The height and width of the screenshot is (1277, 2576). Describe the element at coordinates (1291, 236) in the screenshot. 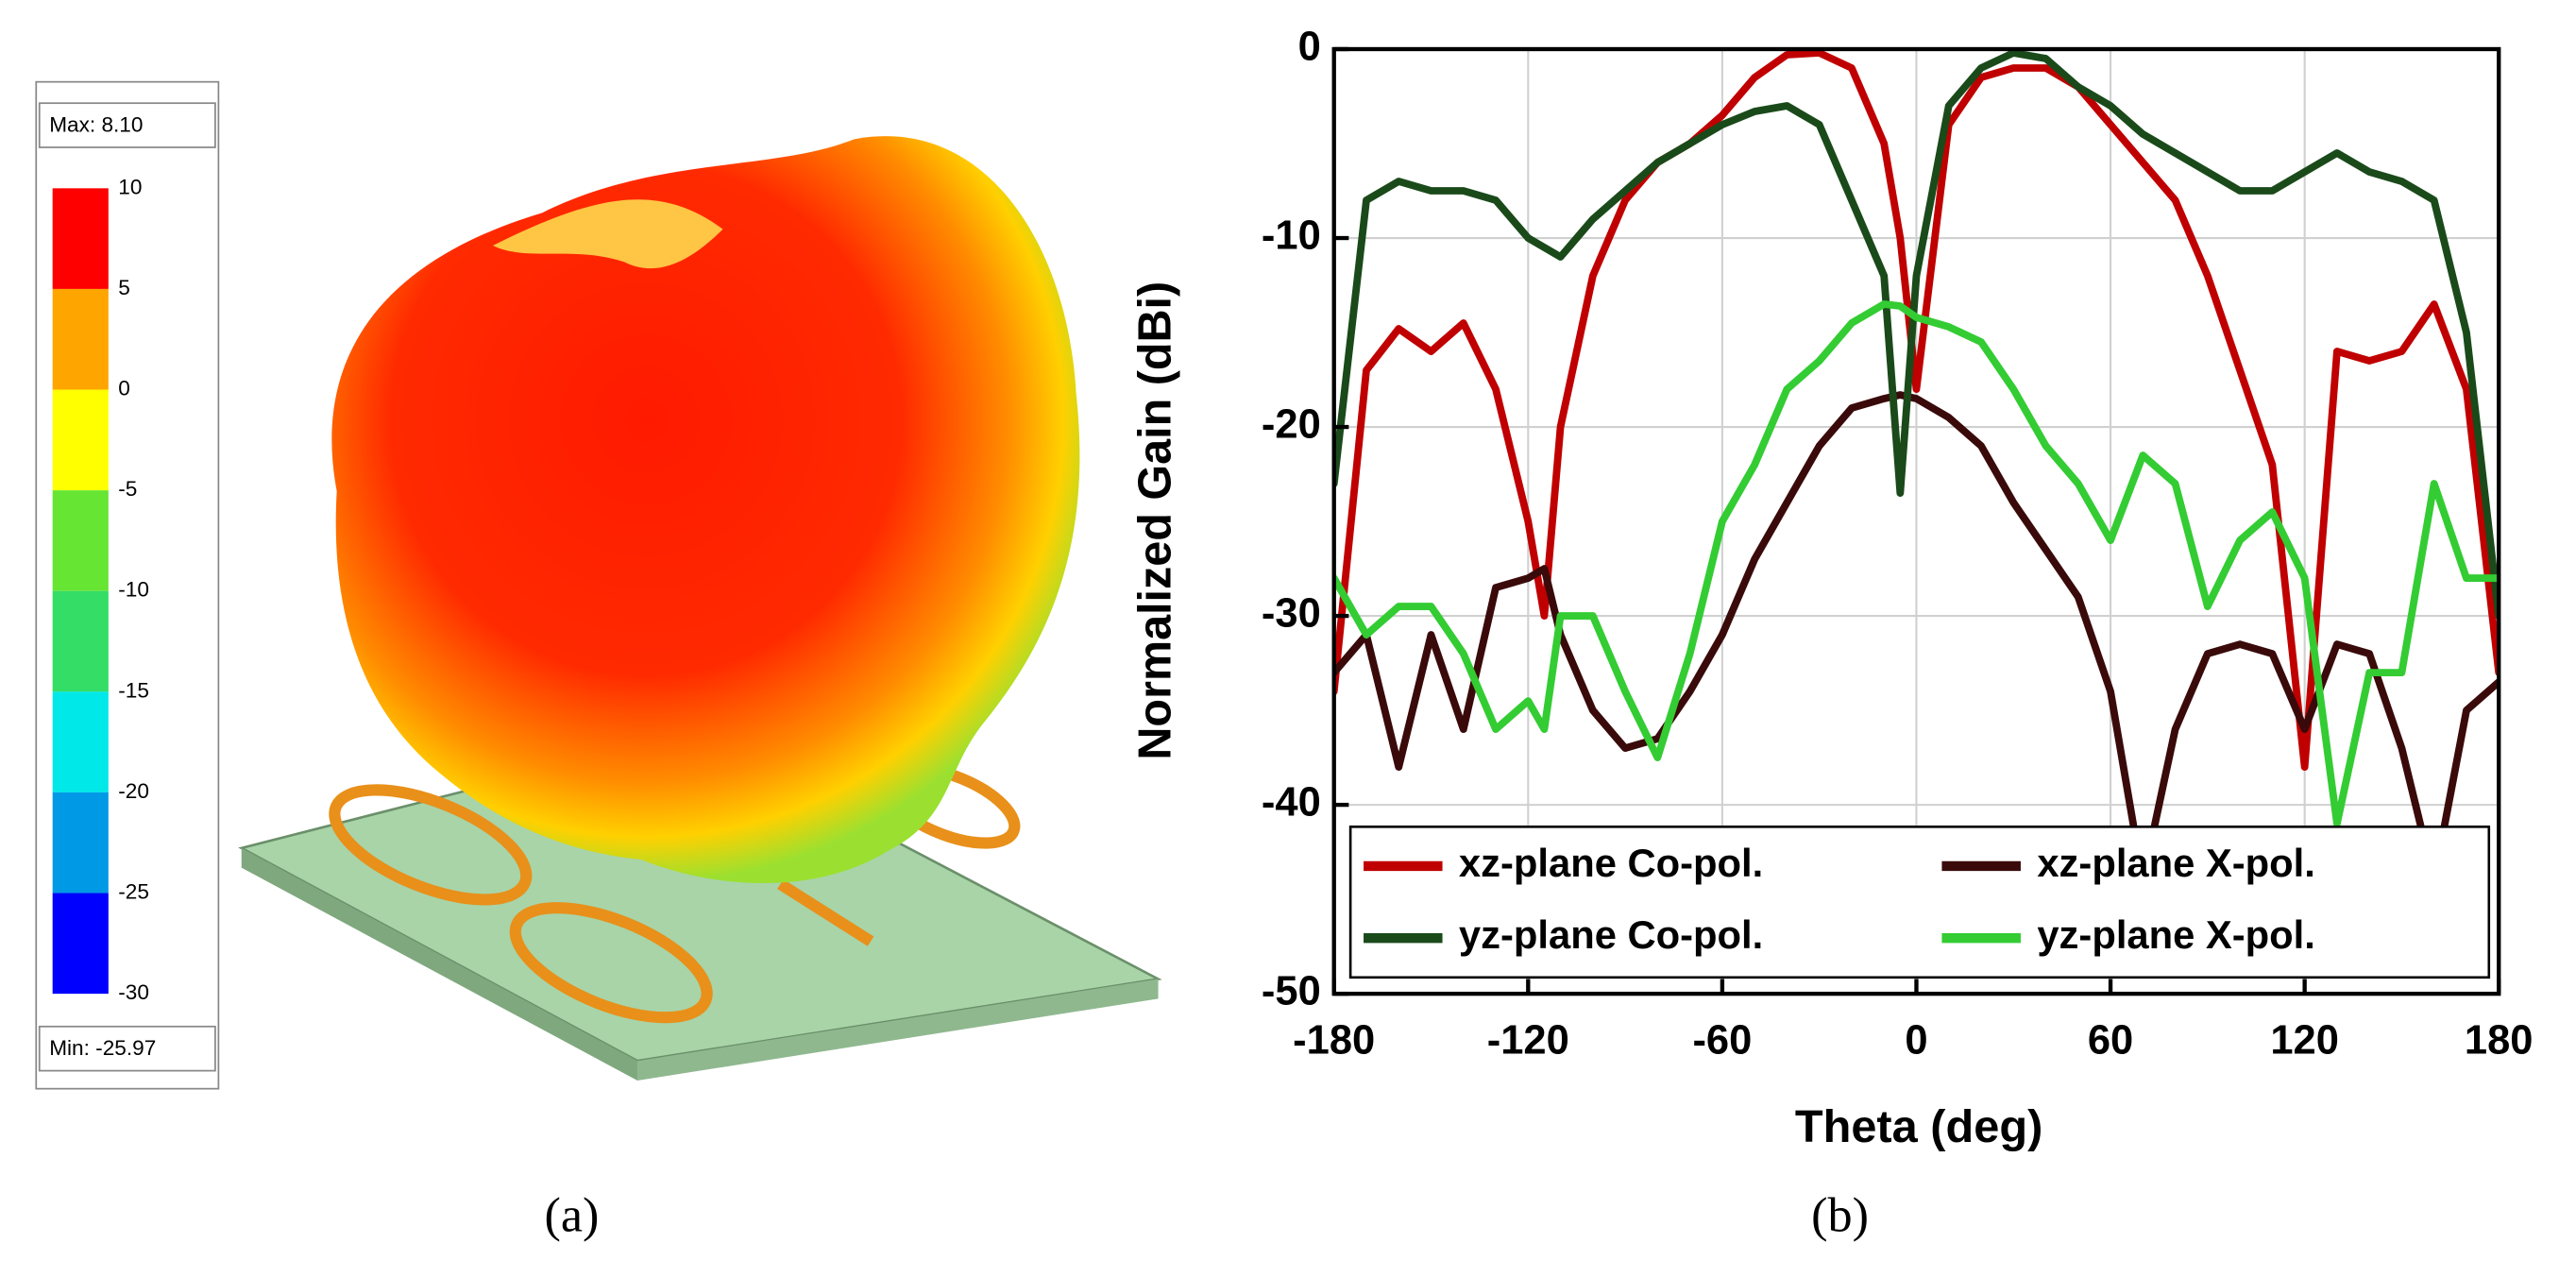

I see `y-tick-label: -10` at that location.